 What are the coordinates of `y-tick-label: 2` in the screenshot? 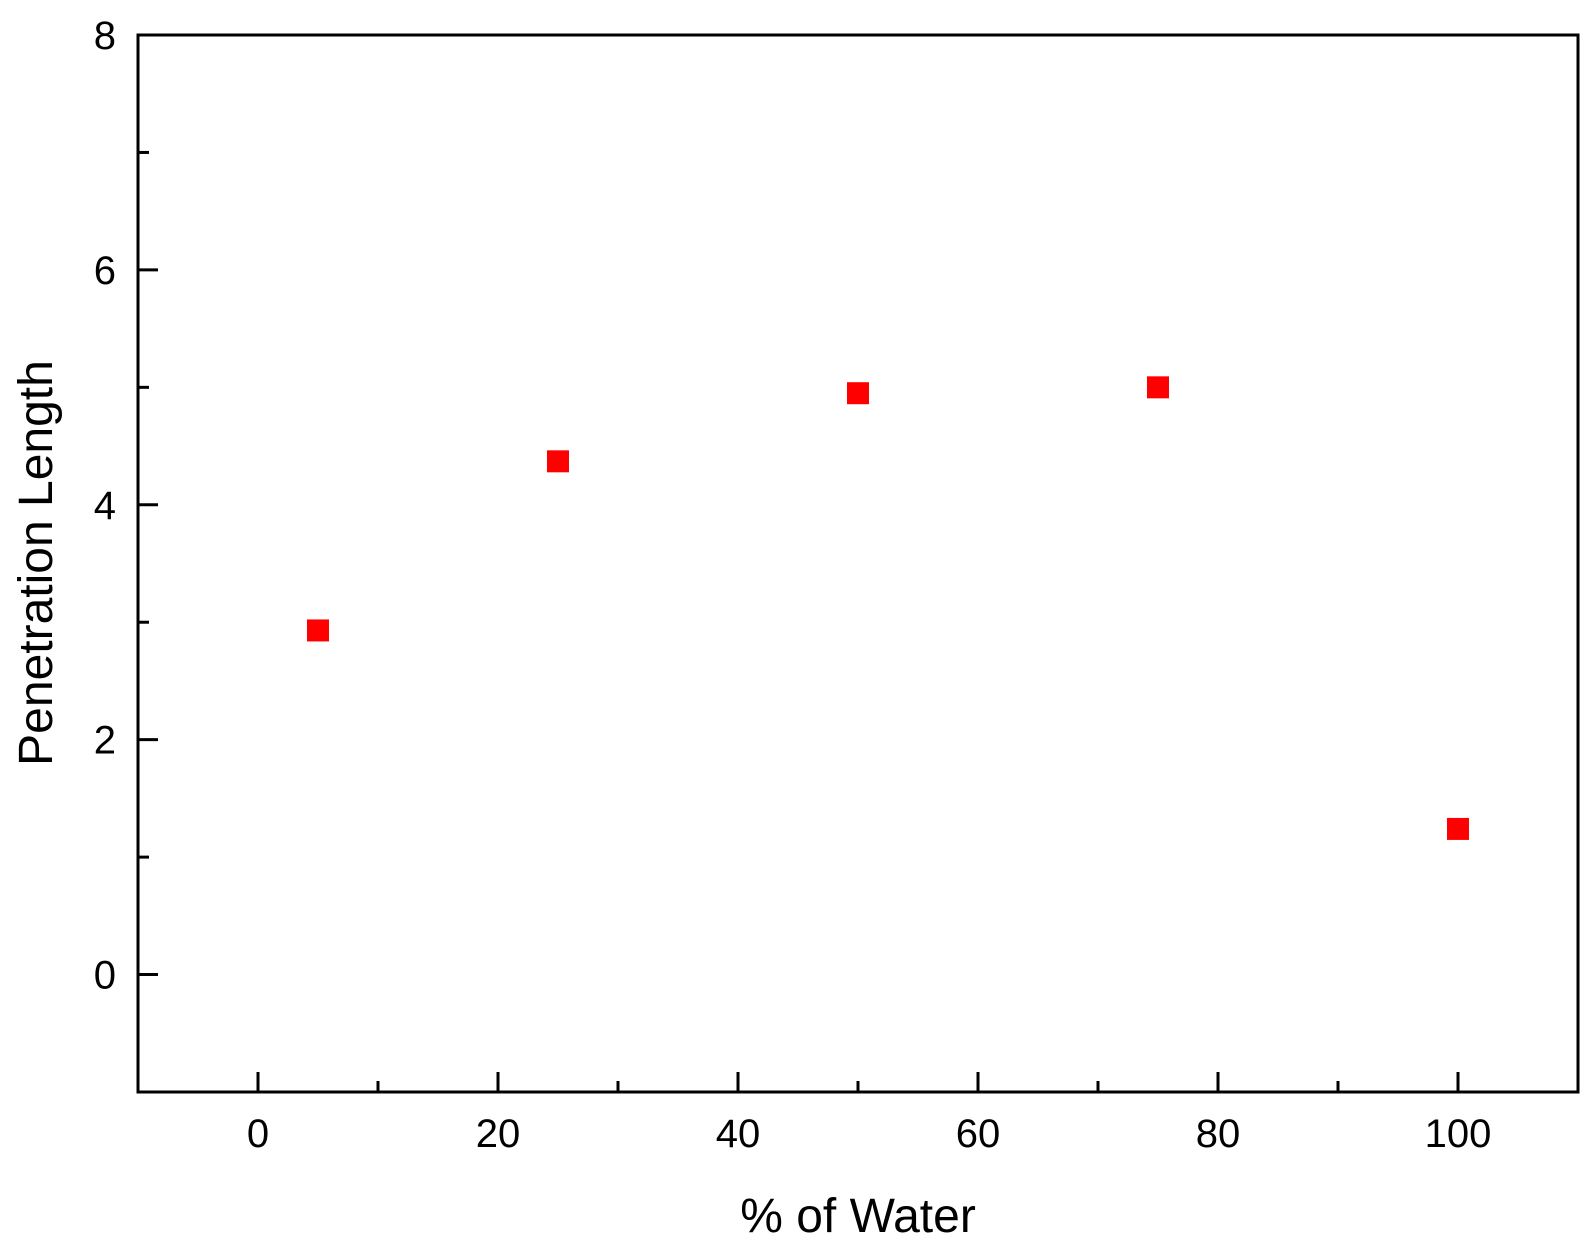 It's located at (105, 741).